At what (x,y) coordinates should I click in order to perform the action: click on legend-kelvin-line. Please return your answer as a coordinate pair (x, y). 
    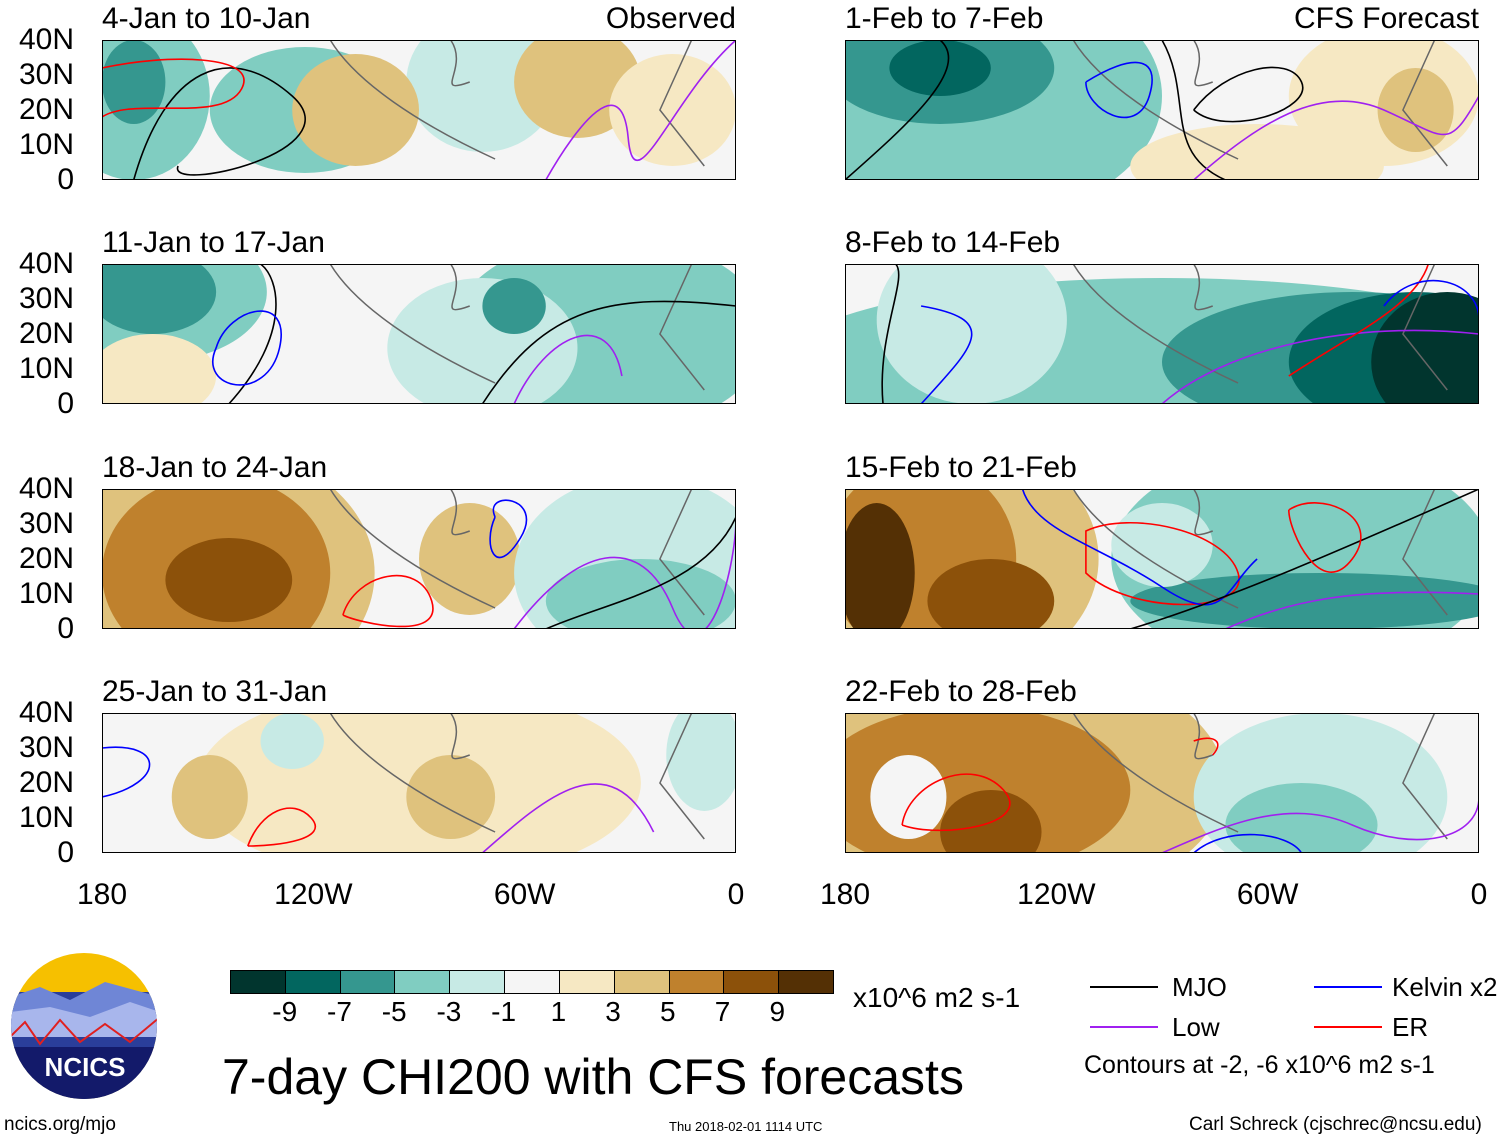
    Looking at the image, I should click on (1348, 987).